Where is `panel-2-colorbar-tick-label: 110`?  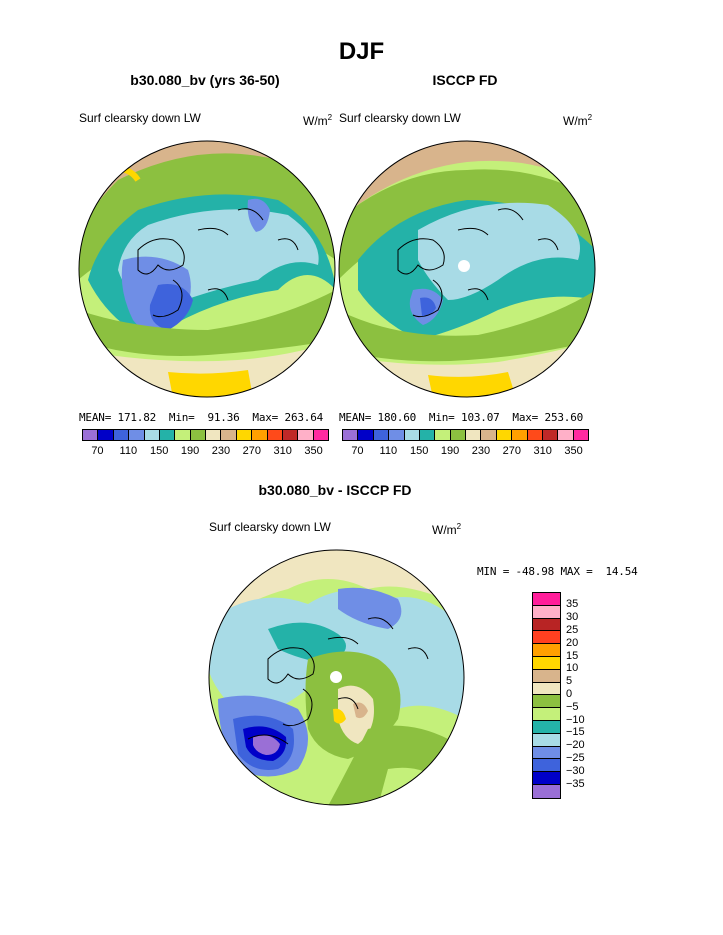
panel-2-colorbar-tick-label: 110 is located at coordinates (388, 451).